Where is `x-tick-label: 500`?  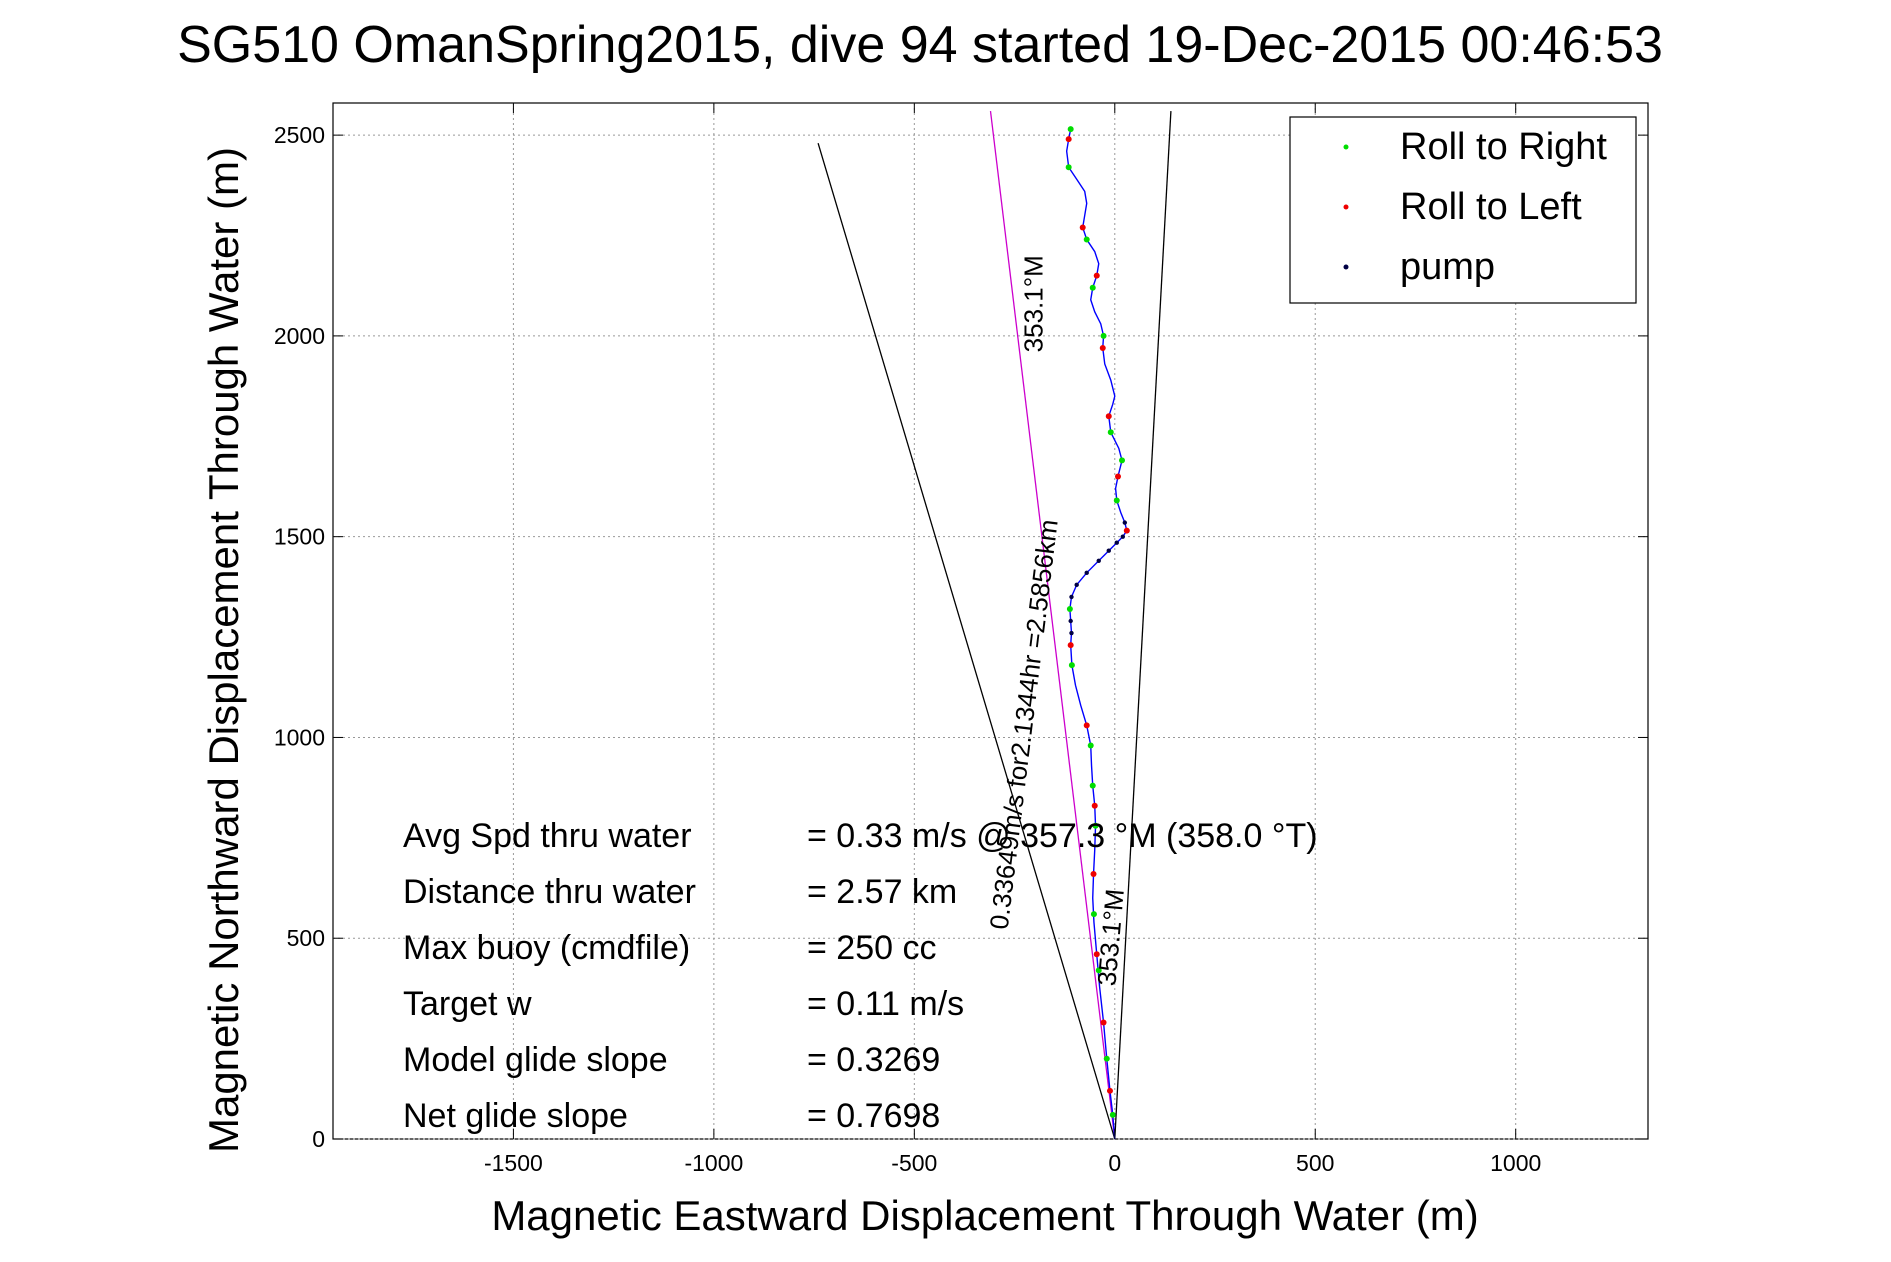 x-tick-label: 500 is located at coordinates (1315, 1163).